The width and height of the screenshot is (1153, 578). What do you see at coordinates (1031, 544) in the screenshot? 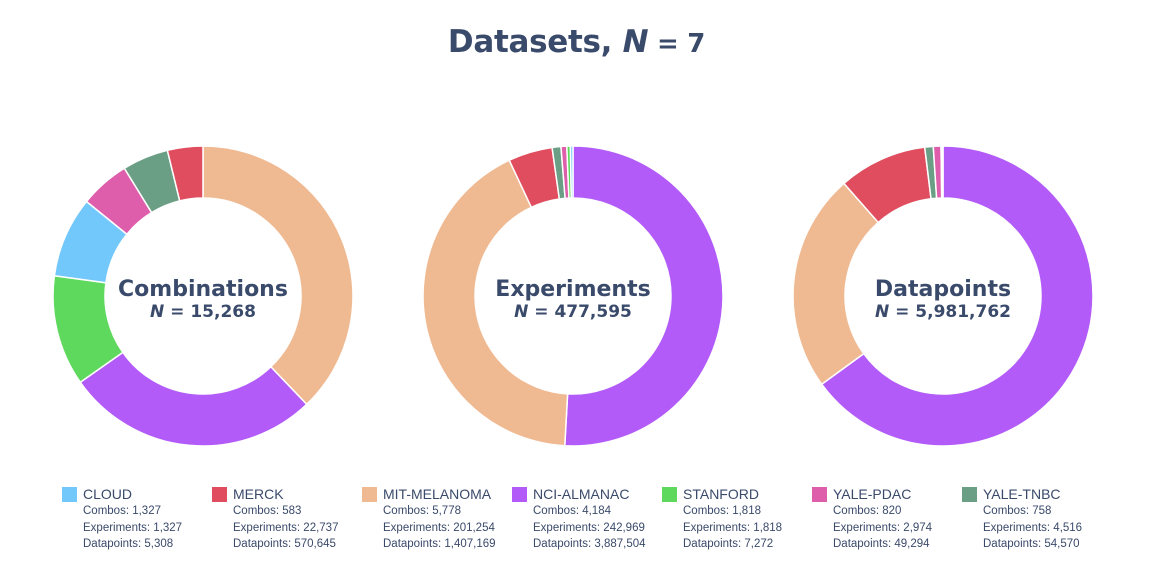
I see `legend-stat: Datapoints: 54,570` at bounding box center [1031, 544].